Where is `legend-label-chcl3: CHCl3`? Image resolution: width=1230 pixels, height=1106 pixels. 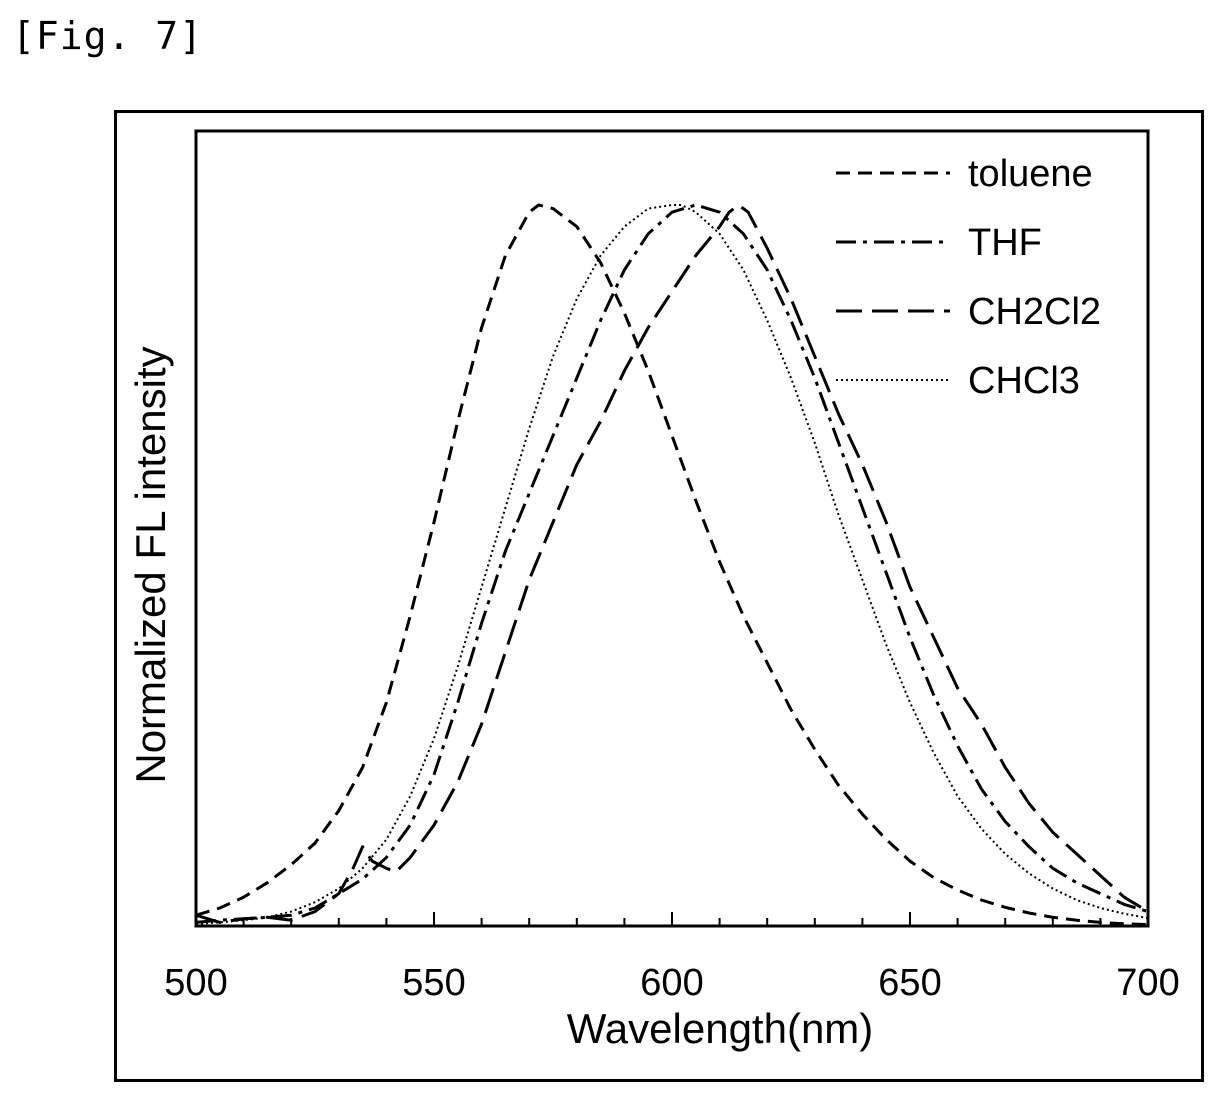 legend-label-chcl3: CHCl3 is located at coordinates (1024, 381).